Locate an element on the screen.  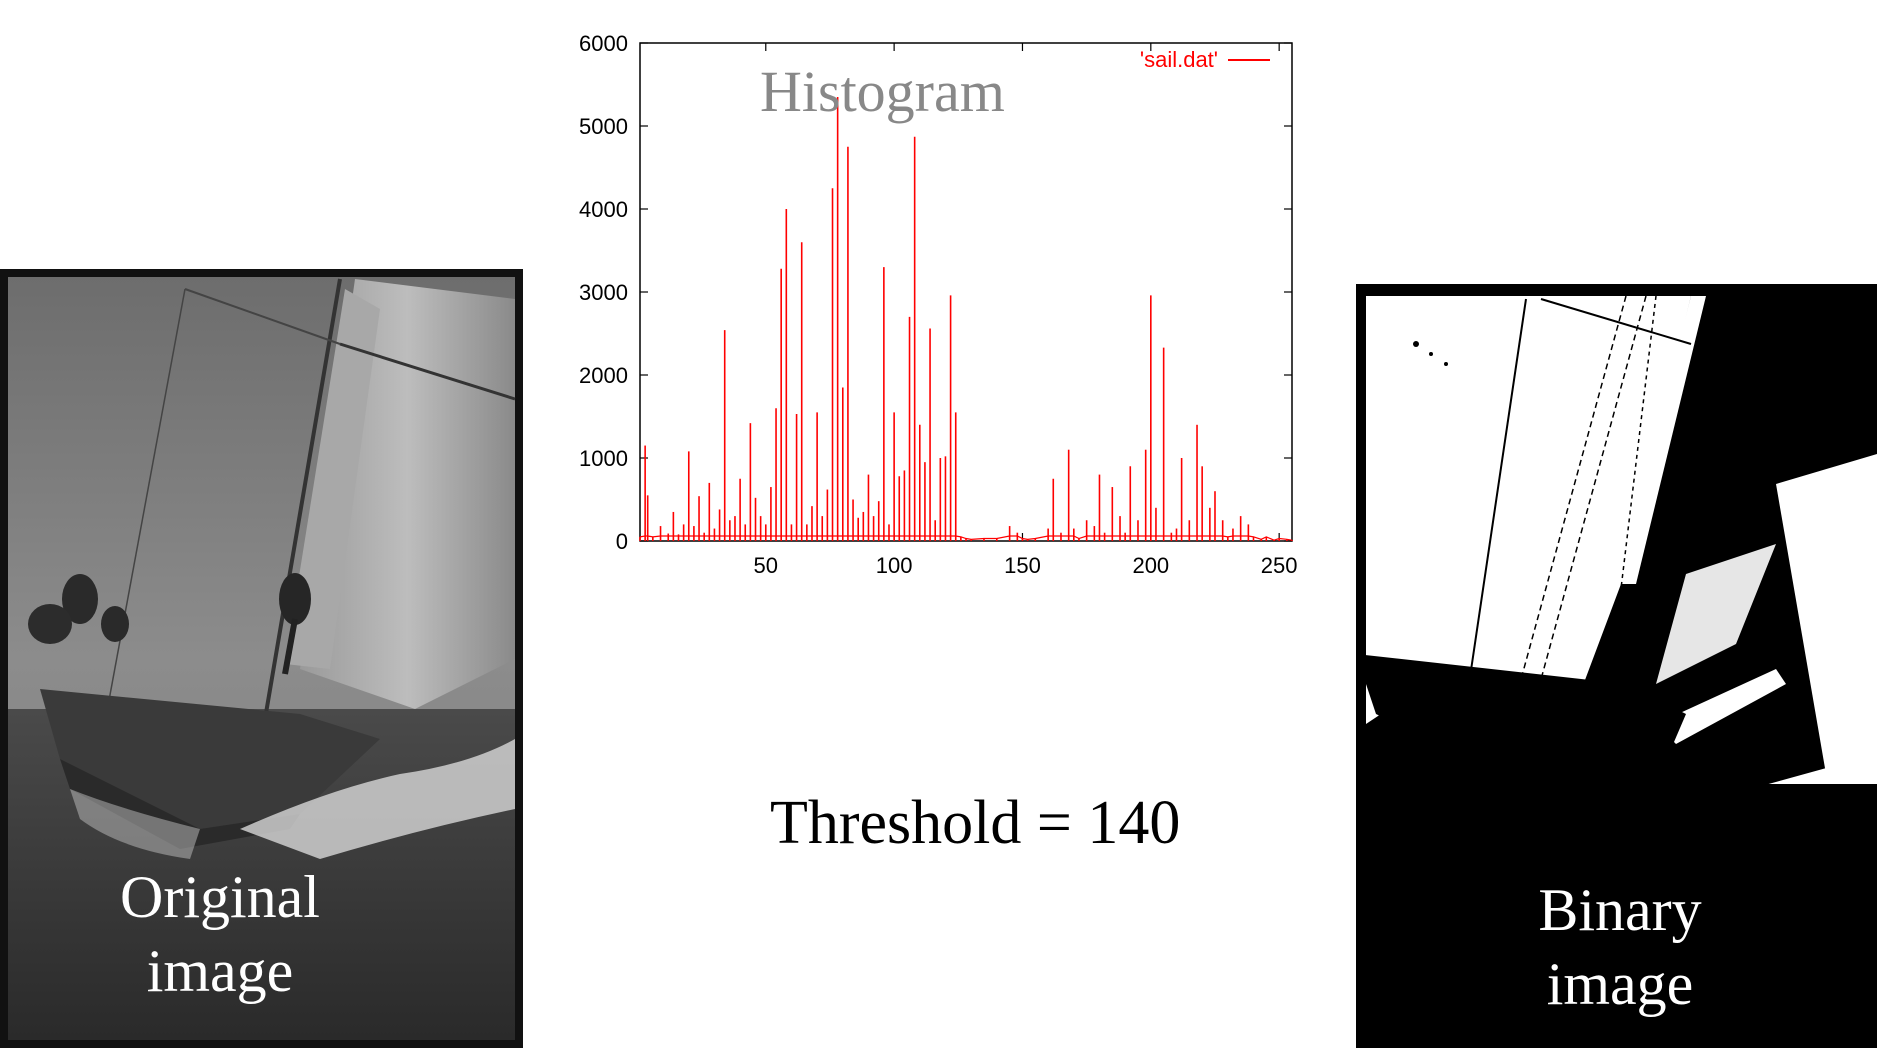
legend-label: 'sail.dat' is located at coordinates (1179, 59).